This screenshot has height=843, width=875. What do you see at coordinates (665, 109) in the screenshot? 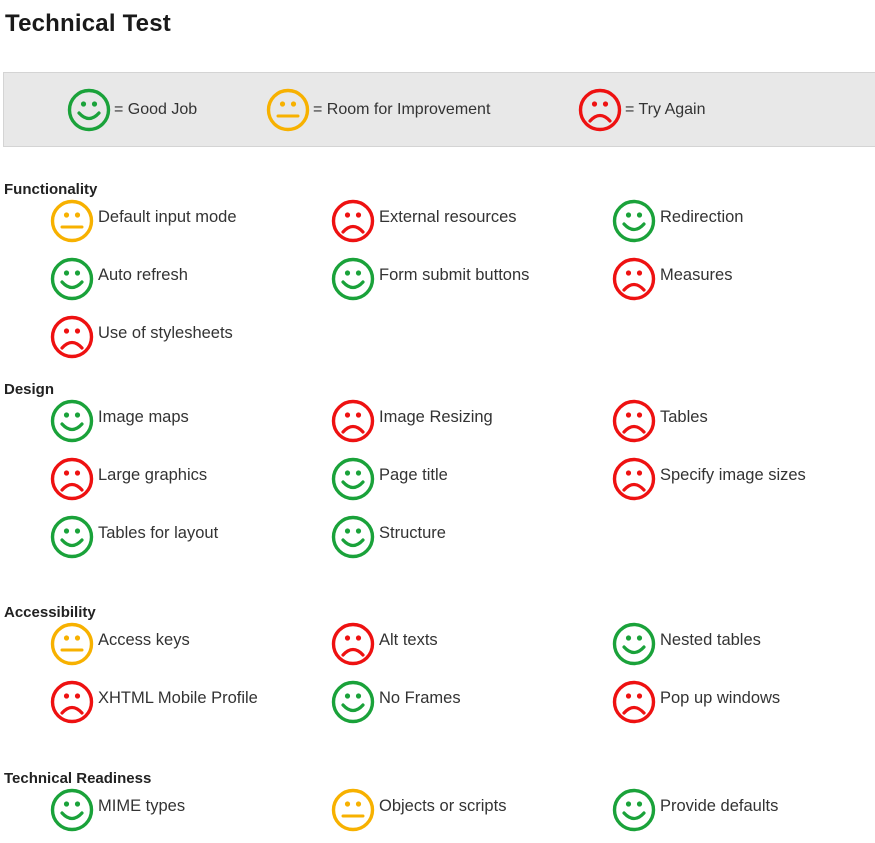
I see `legend-label: = Try Again` at bounding box center [665, 109].